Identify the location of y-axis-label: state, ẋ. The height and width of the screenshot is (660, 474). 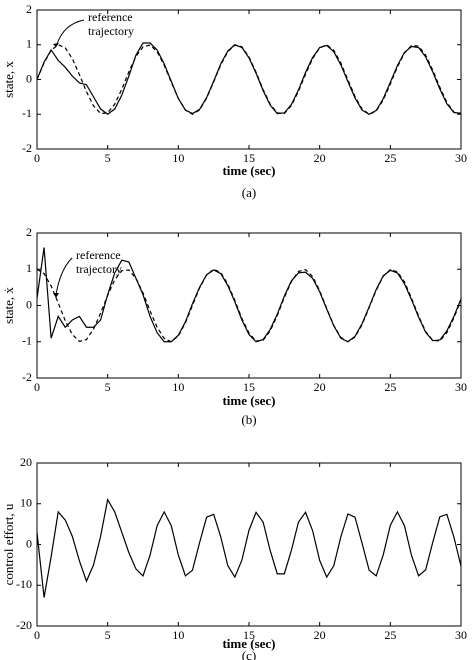
(8, 305).